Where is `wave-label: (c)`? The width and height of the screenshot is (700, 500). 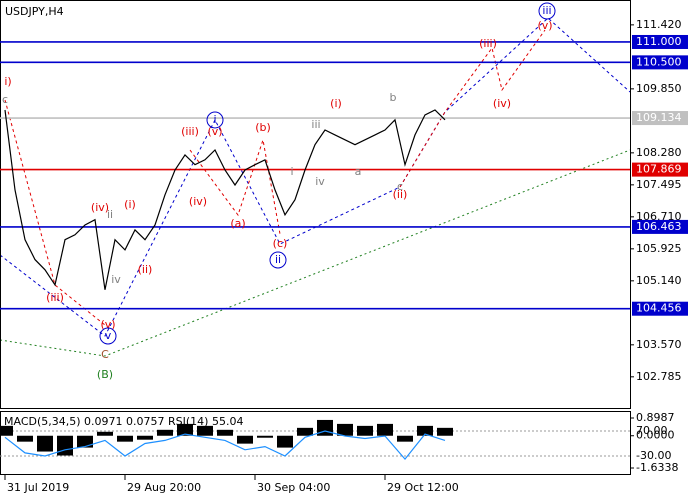
wave-label: (c) is located at coordinates (280, 243).